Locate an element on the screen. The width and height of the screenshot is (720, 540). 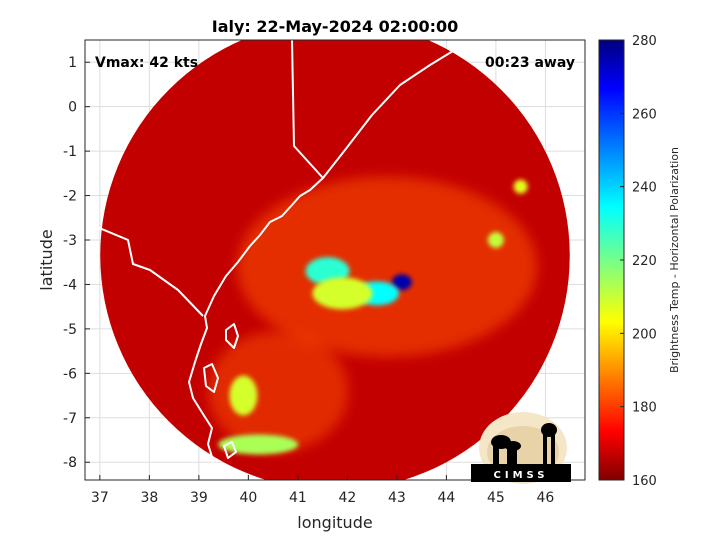
y-axis-label: latitude is located at coordinates (46, 259).